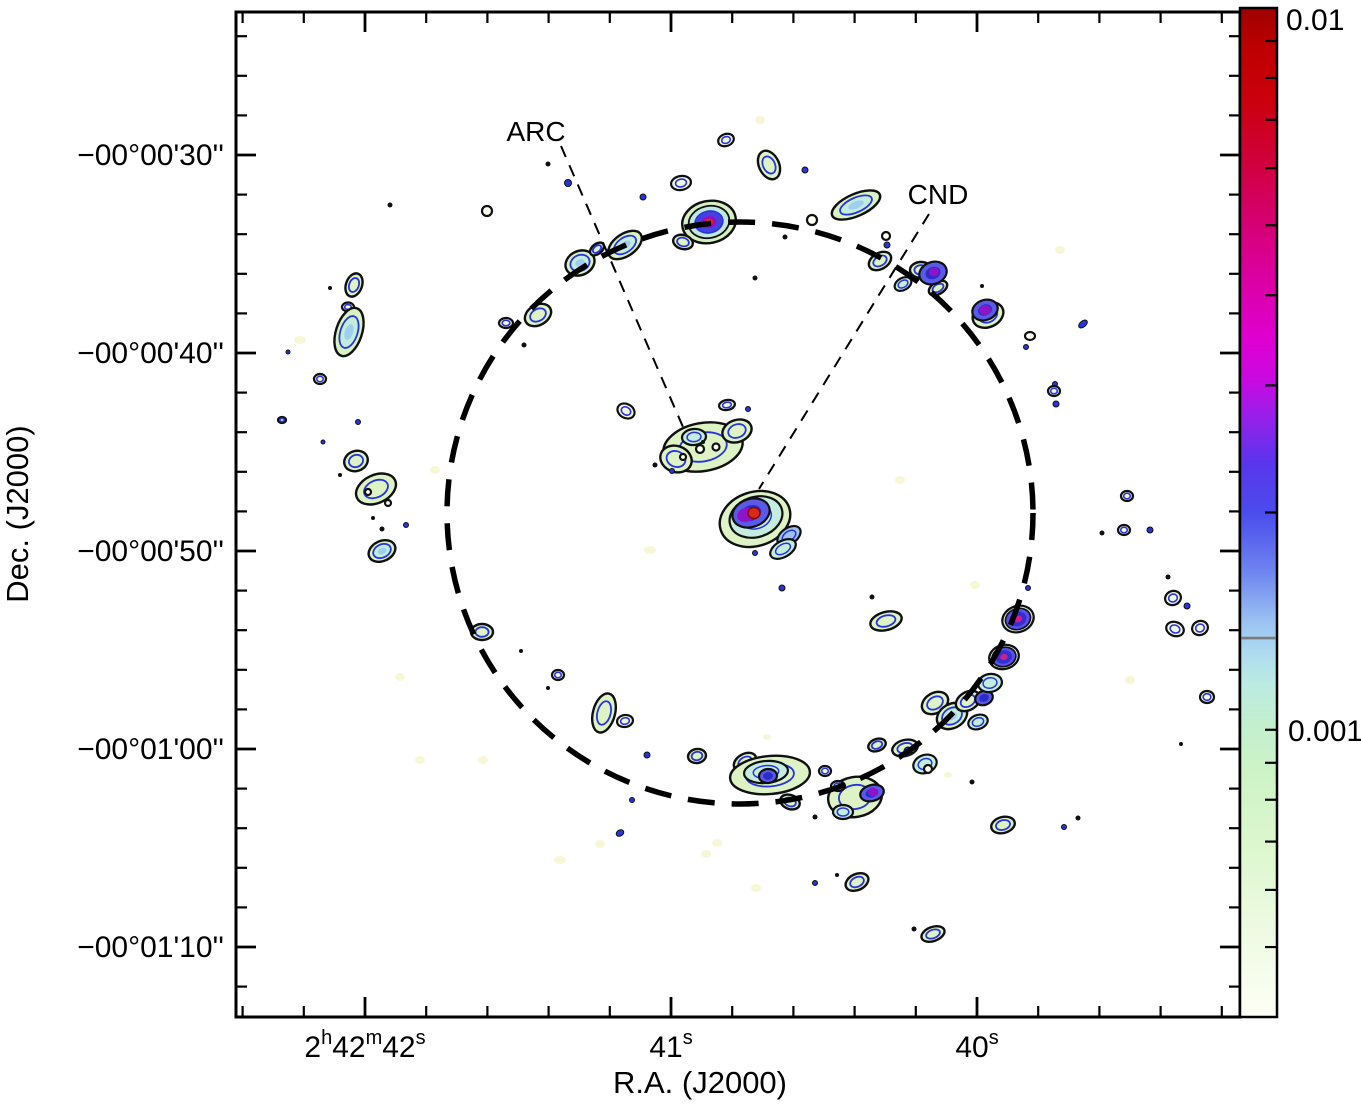  Describe the element at coordinates (150, 749) in the screenshot. I see `y-tick-label: −00°01'00''` at that location.